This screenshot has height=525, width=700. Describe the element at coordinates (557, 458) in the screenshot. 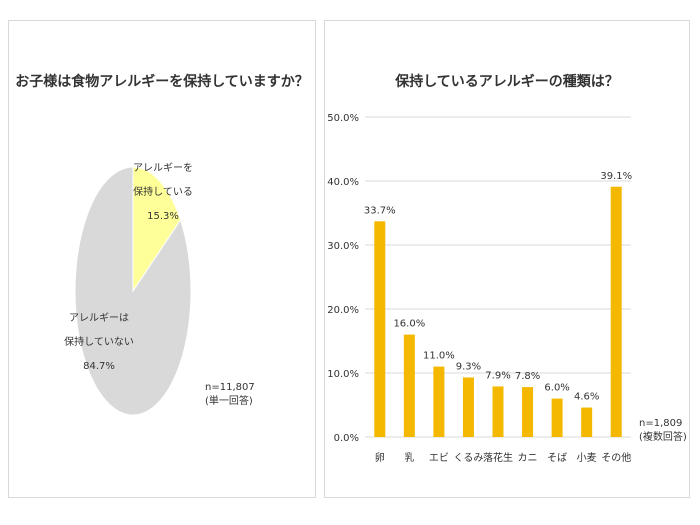

I see `x-category-label-6: そば` at that location.